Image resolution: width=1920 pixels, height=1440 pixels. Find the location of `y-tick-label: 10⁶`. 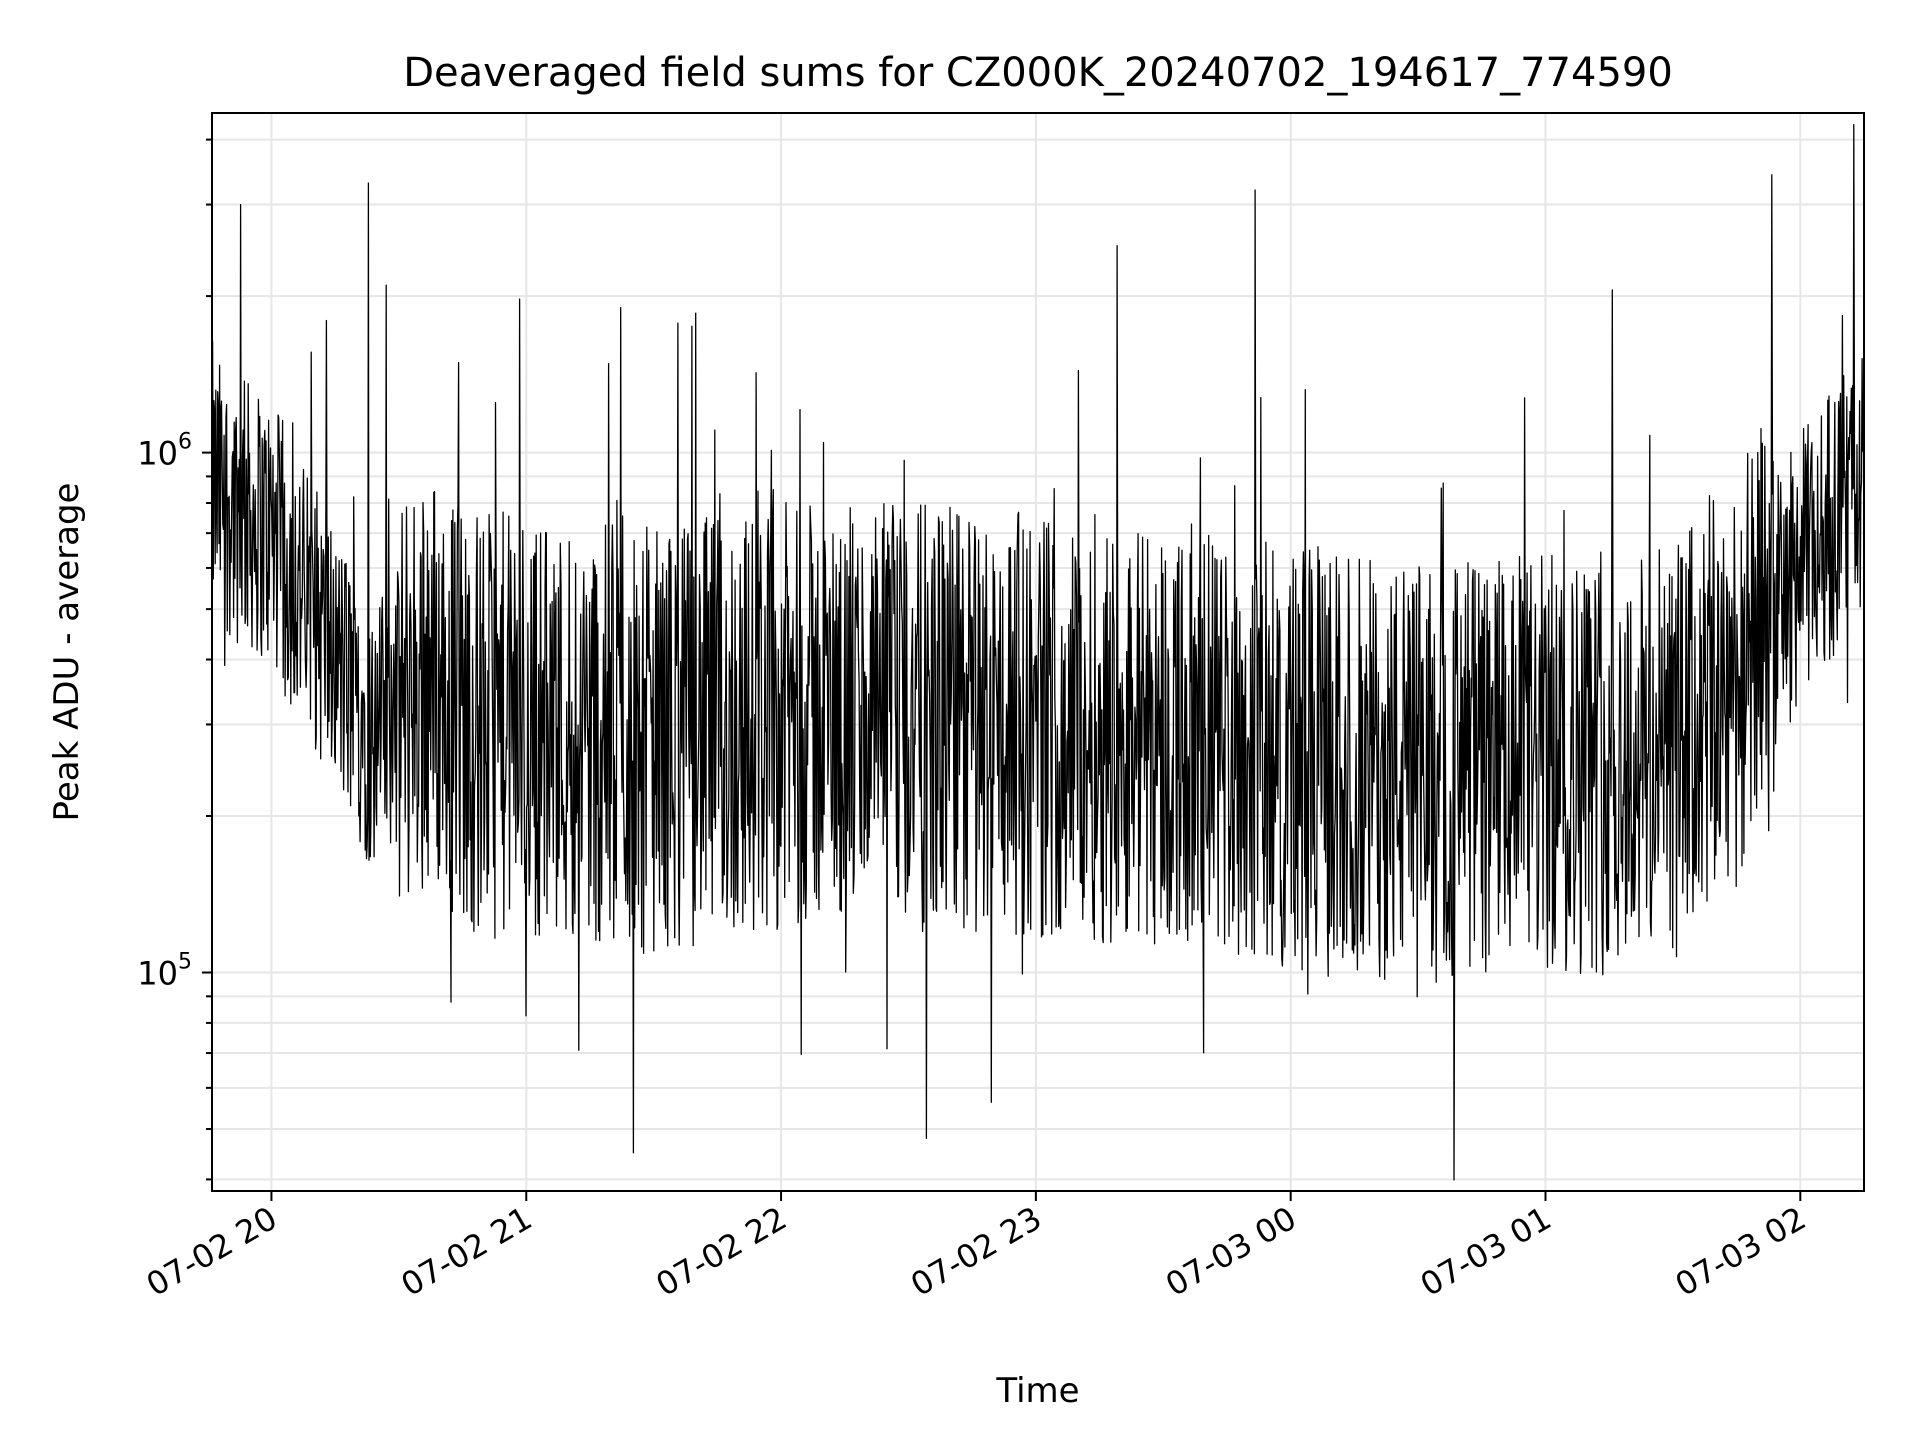

y-tick-label: 10⁶ is located at coordinates (164, 451).